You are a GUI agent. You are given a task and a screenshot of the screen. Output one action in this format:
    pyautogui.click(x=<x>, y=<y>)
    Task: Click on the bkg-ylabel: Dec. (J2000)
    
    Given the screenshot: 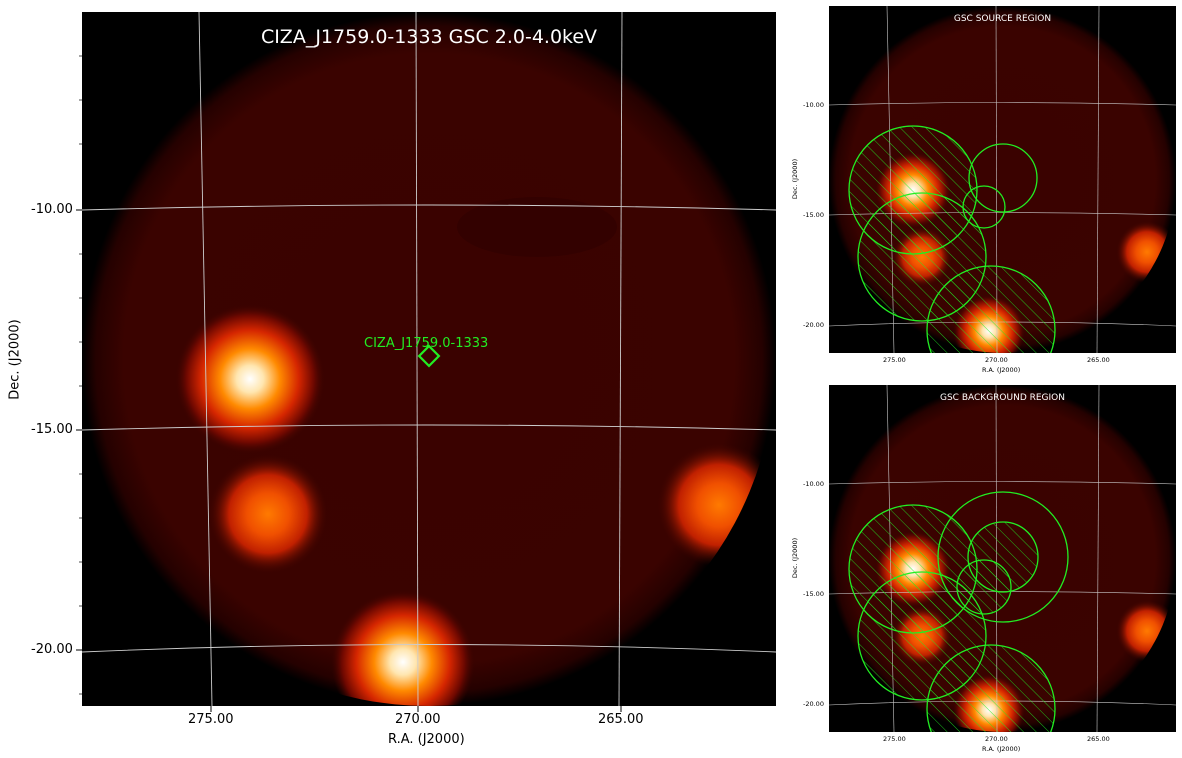 What is the action you would take?
    pyautogui.click(x=795, y=558)
    